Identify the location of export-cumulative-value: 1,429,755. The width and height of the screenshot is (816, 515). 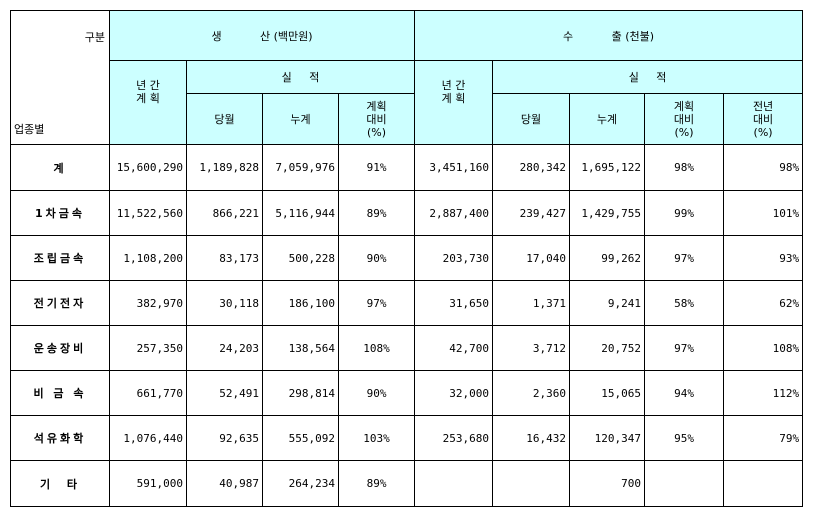
(607, 213).